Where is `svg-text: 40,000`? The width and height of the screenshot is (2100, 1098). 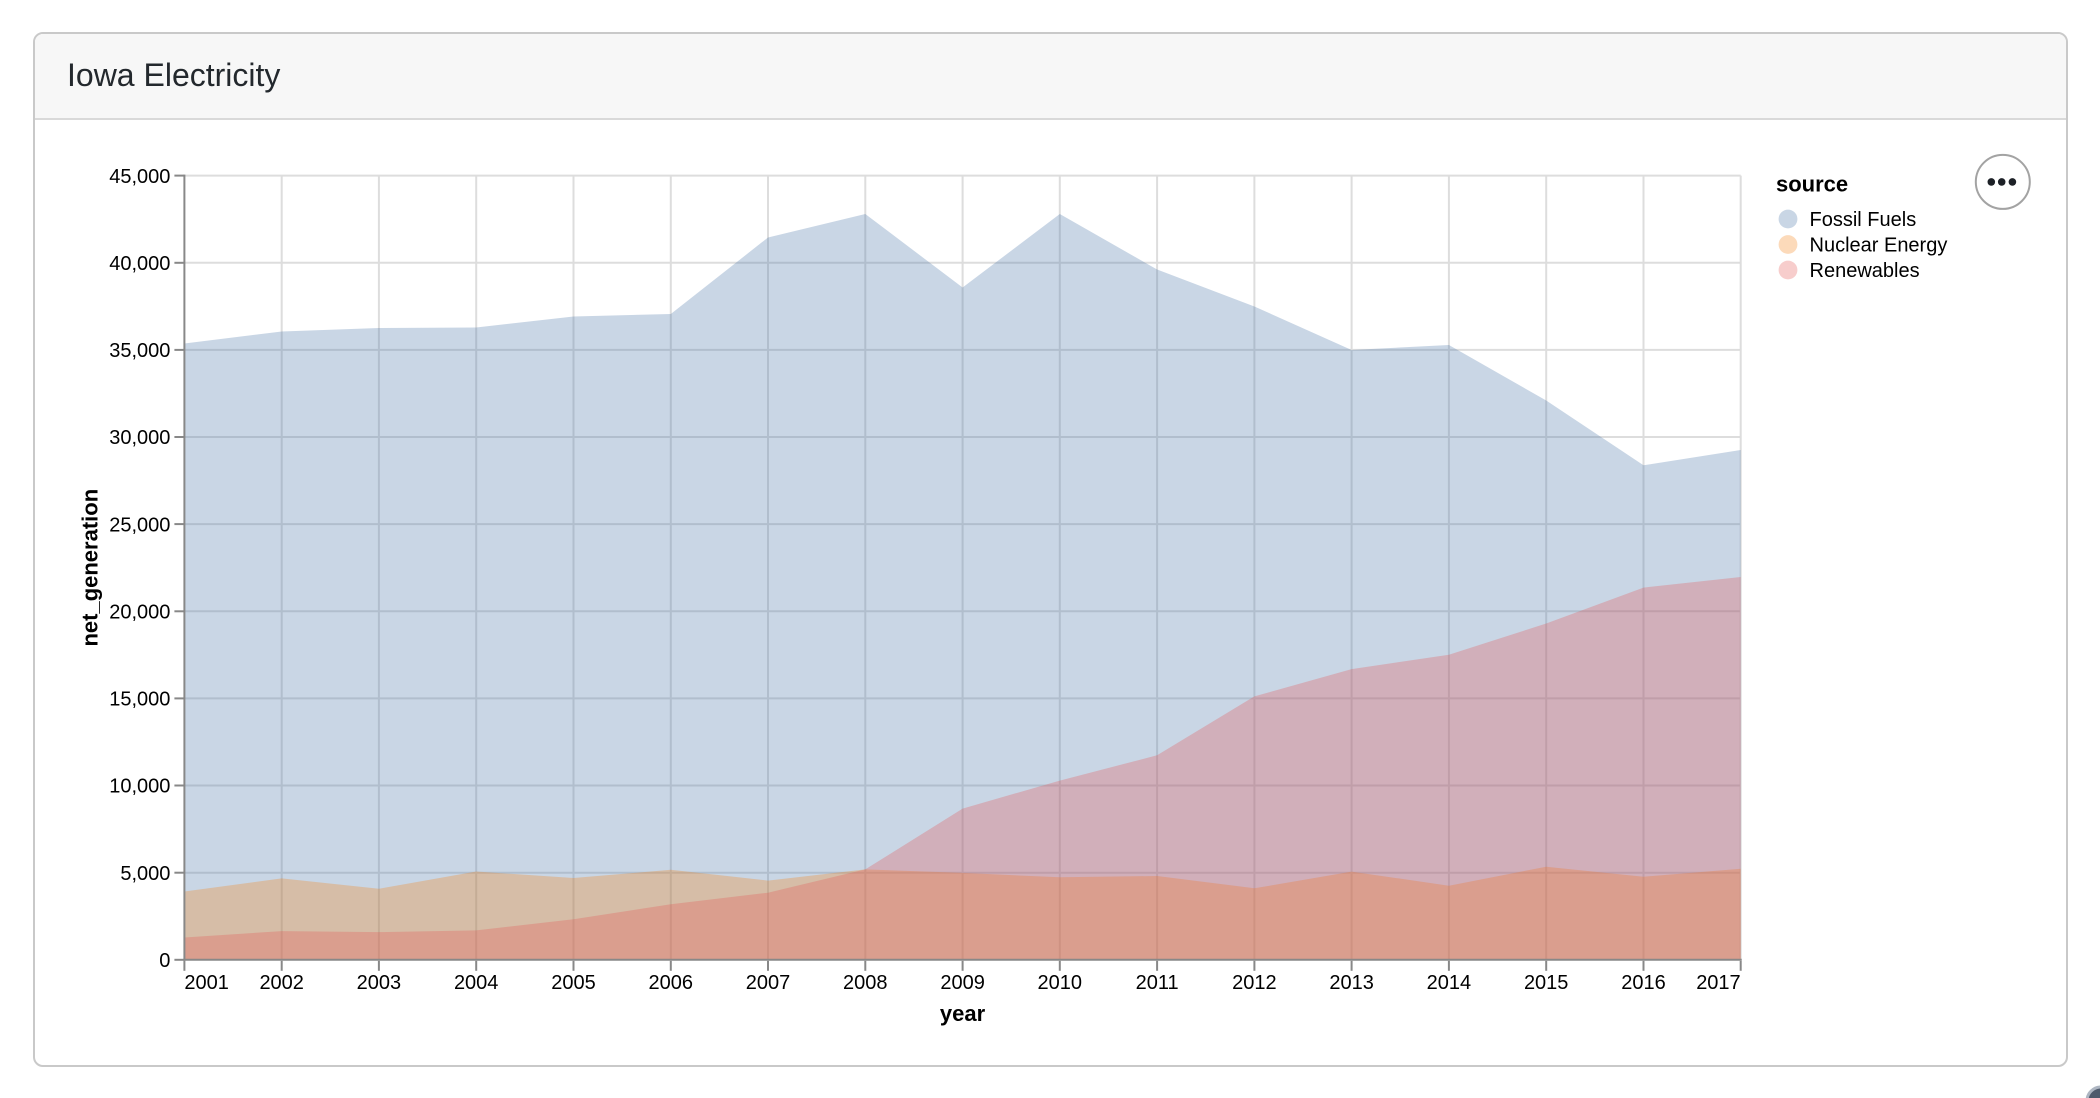 svg-text: 40,000 is located at coordinates (139, 264).